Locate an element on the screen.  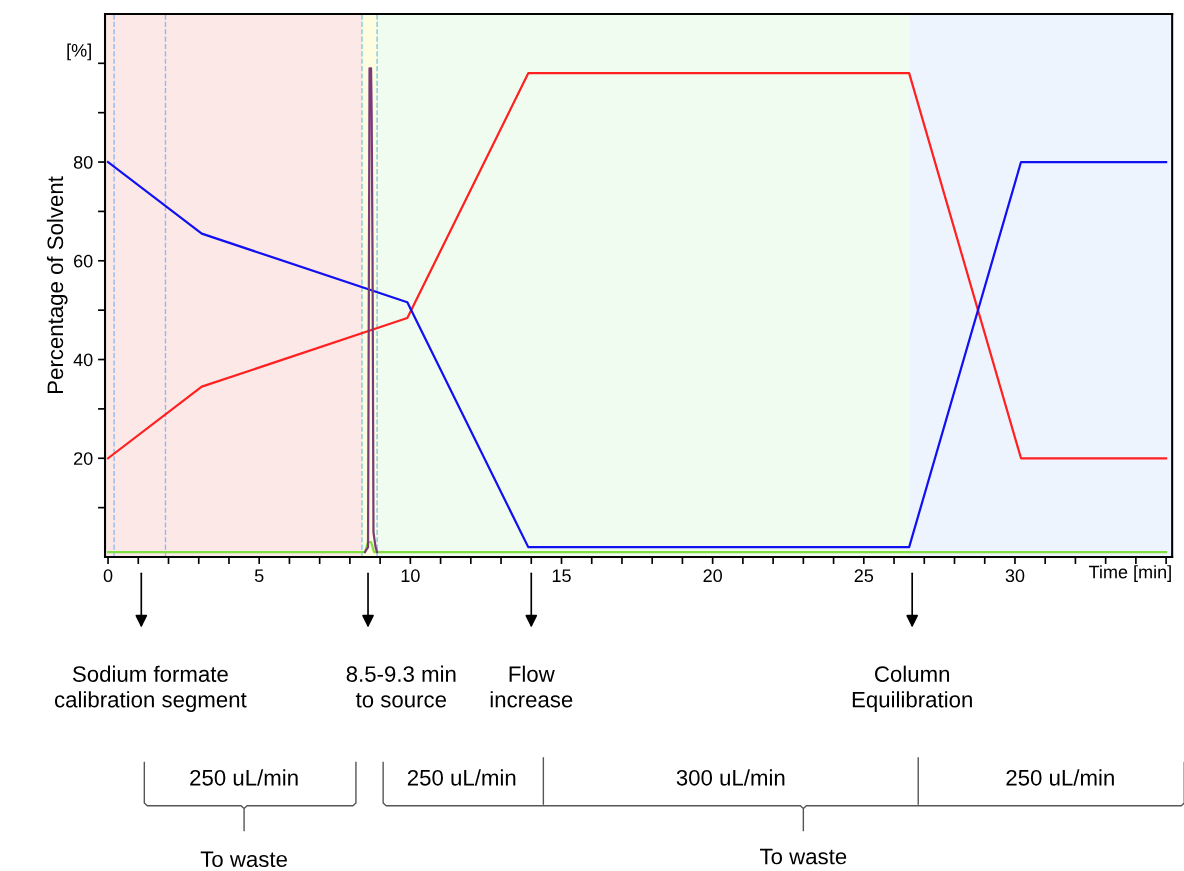
y-axis-title: Percentage of Solvent is located at coordinates (57, 284).